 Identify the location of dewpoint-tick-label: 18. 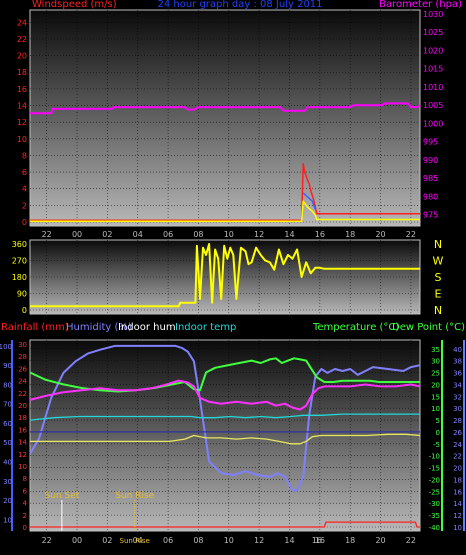
(457, 480).